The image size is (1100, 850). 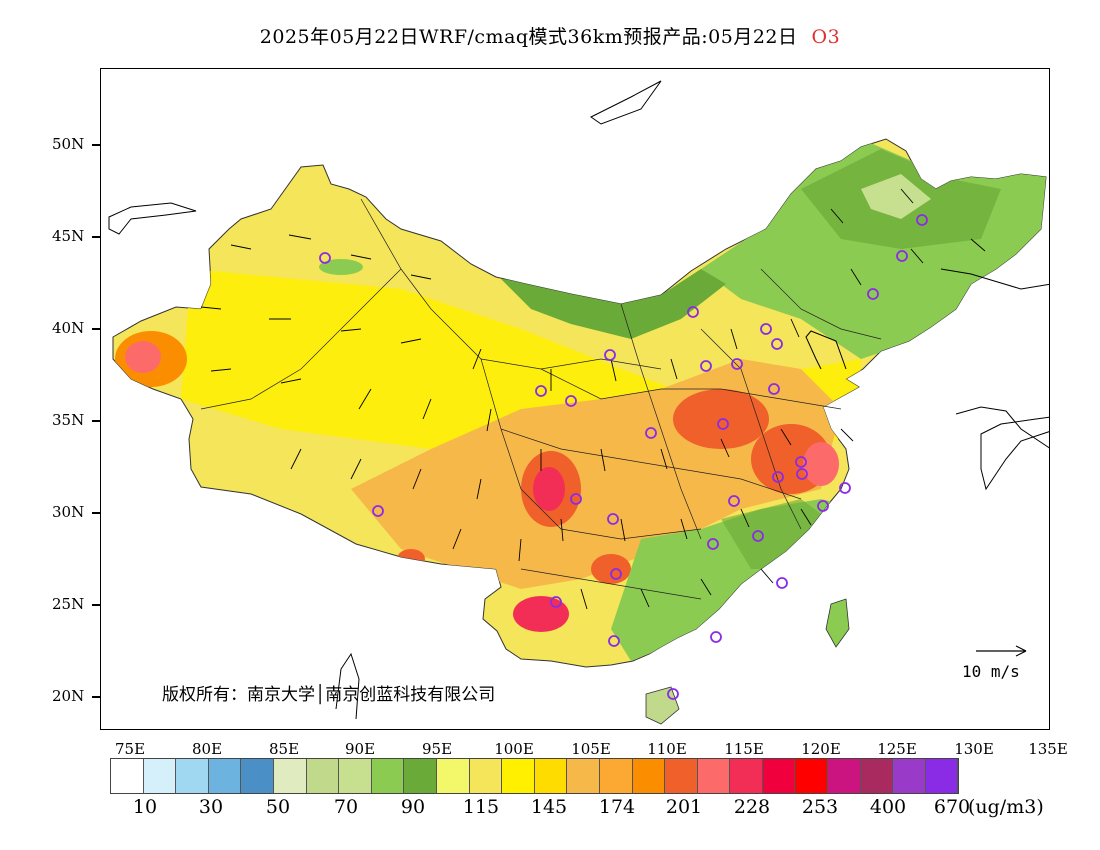 I want to click on lon-label-120e: 120E, so click(x=821, y=749).